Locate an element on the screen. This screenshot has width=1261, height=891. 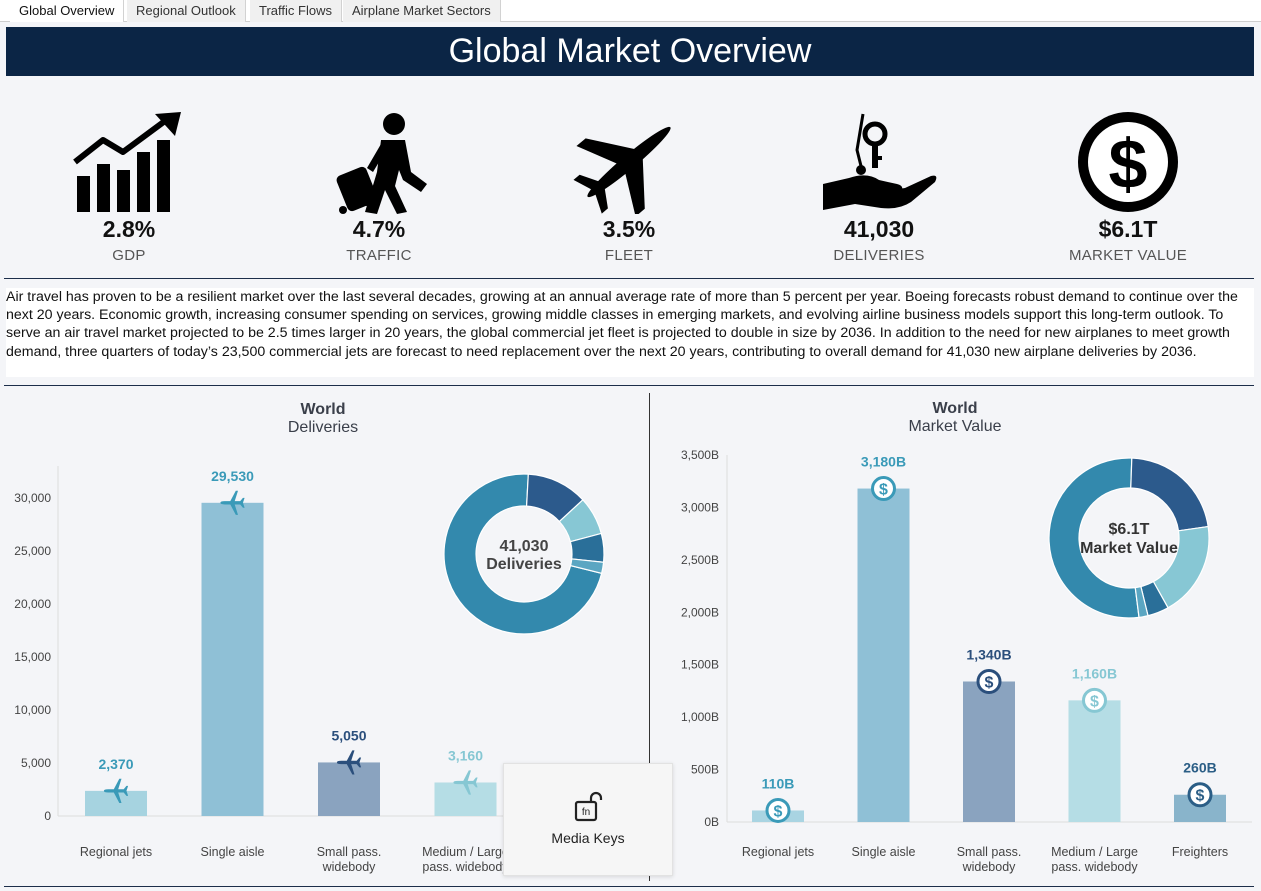
kpi-label: DELIVERIES is located at coordinates (879, 255).